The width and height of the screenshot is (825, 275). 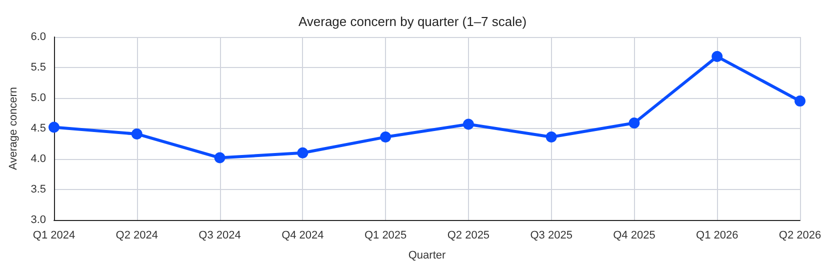 I want to click on x-tick-label: Q4 2024, so click(x=303, y=236).